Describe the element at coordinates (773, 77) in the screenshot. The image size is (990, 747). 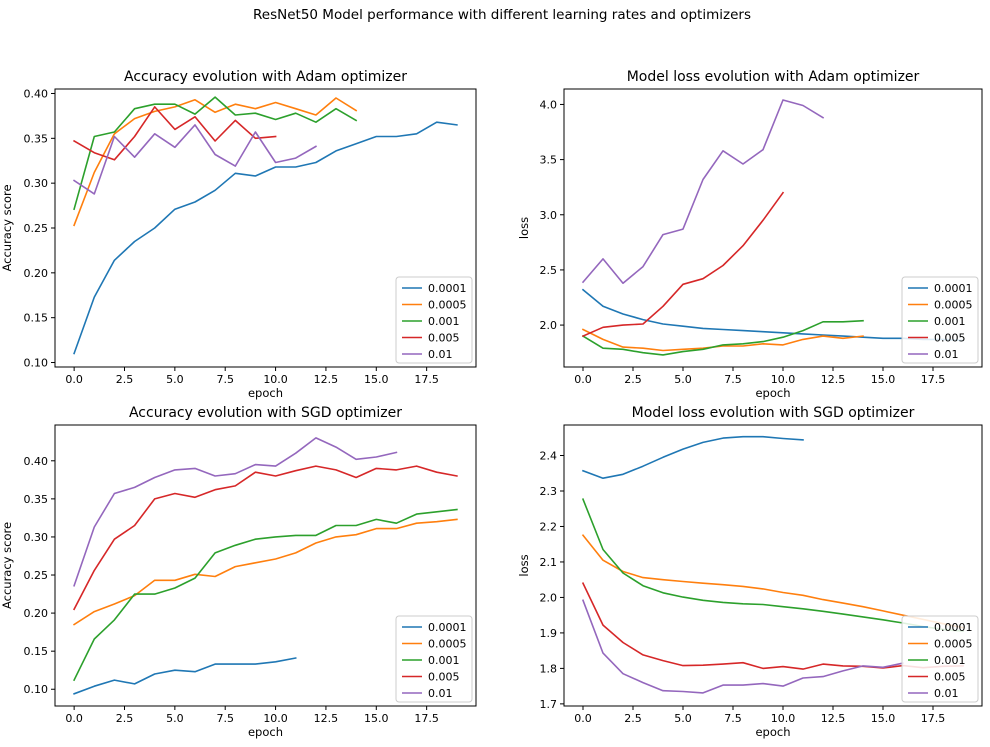
I see `chart-title: Model loss evolution with Adam optimizer` at that location.